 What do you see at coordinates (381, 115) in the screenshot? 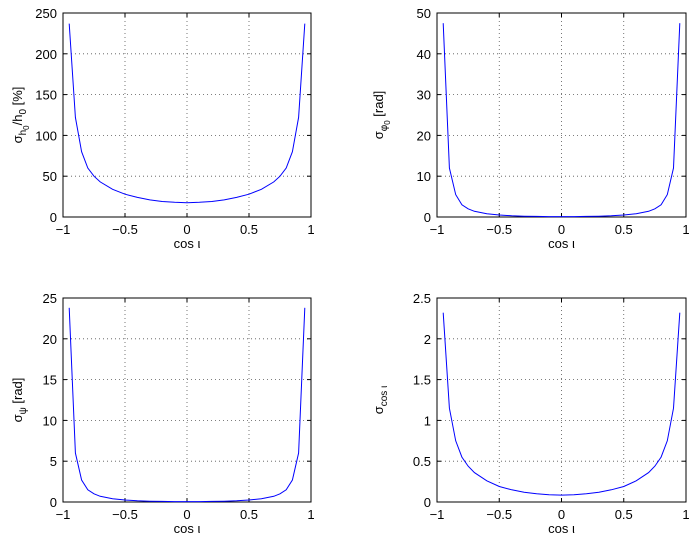
I see `y-axis-label: σφ0 [rad]` at bounding box center [381, 115].